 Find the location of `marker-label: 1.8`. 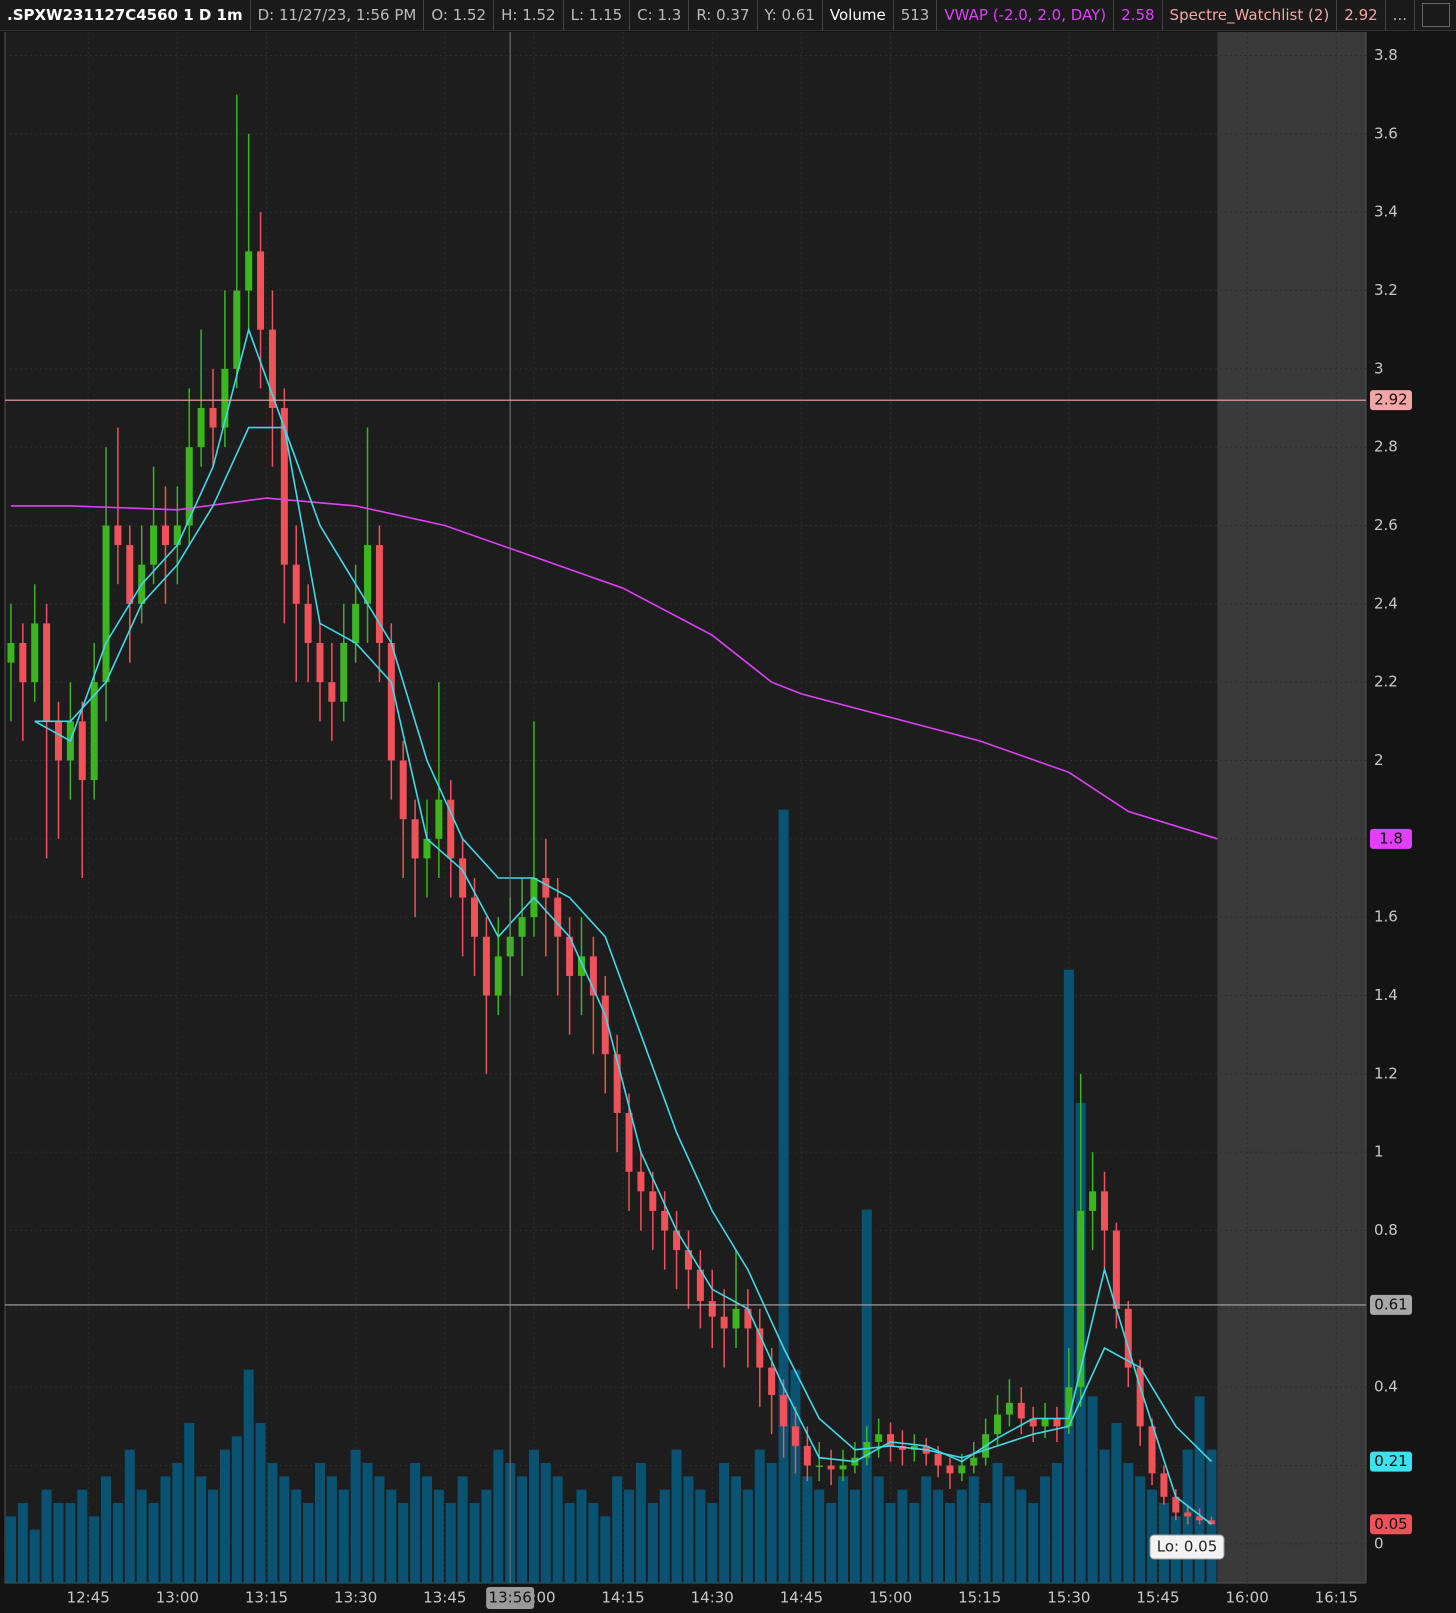

marker-label: 1.8 is located at coordinates (1391, 838).